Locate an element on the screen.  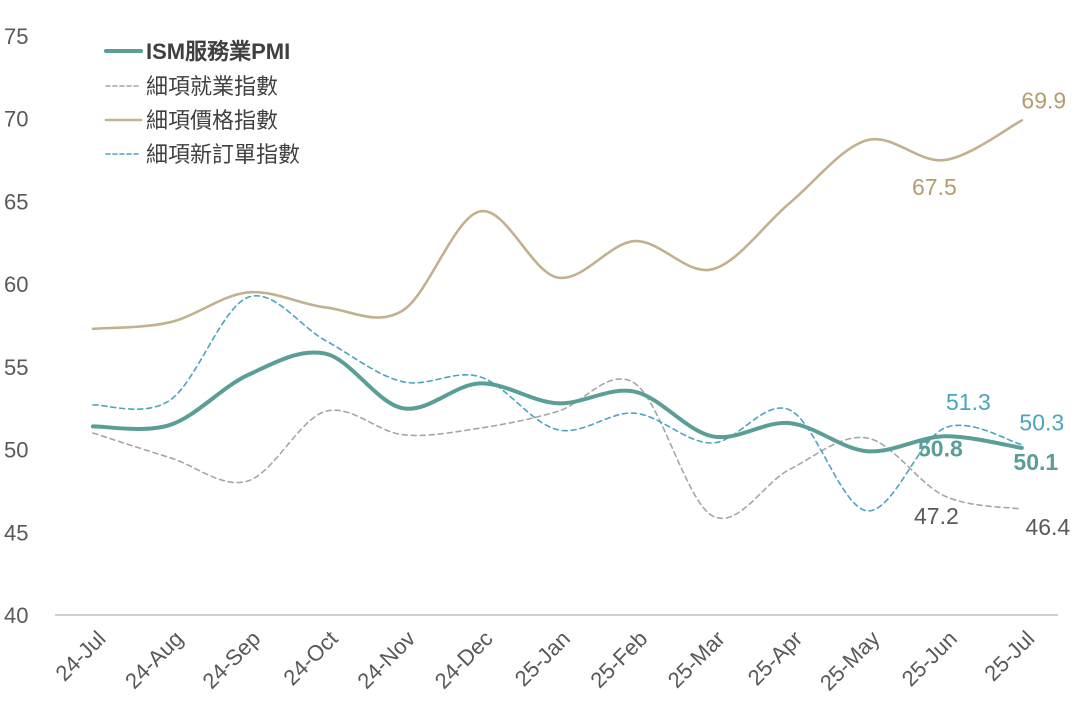
data-label: 67.5 is located at coordinates (934, 187).